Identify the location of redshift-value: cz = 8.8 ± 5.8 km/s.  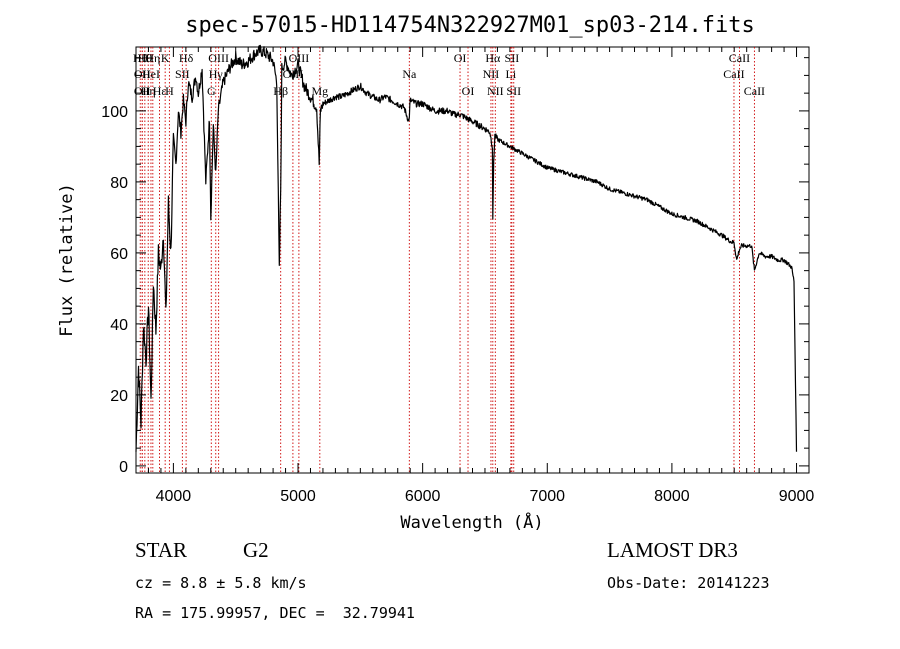
(221, 583).